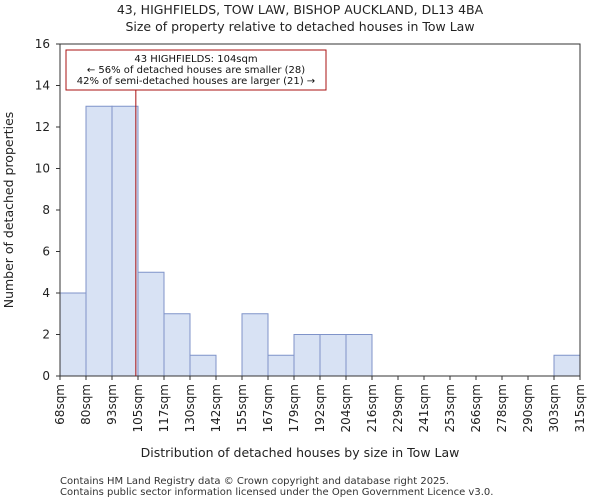  Describe the element at coordinates (580, 408) in the screenshot. I see `x-tick-label: 315sqm` at that location.